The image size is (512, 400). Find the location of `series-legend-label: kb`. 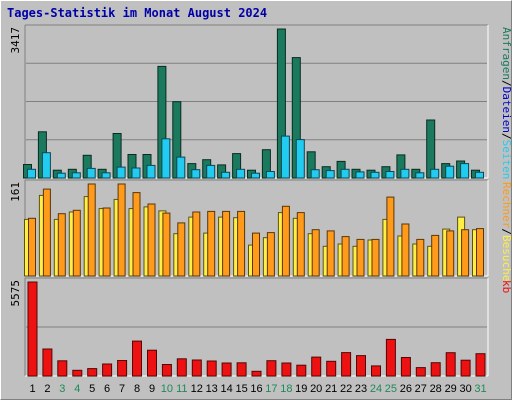

series-legend-label: kb is located at coordinates (506, 286).